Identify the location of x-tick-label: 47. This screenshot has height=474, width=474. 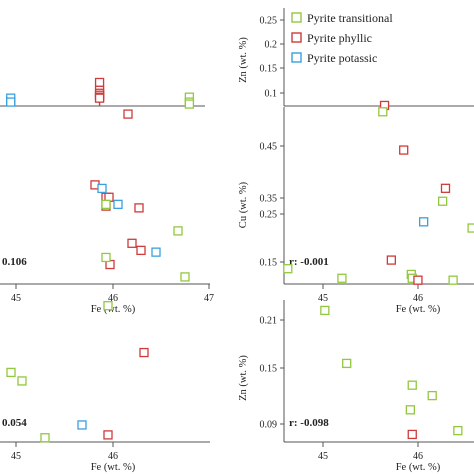
(209, 298).